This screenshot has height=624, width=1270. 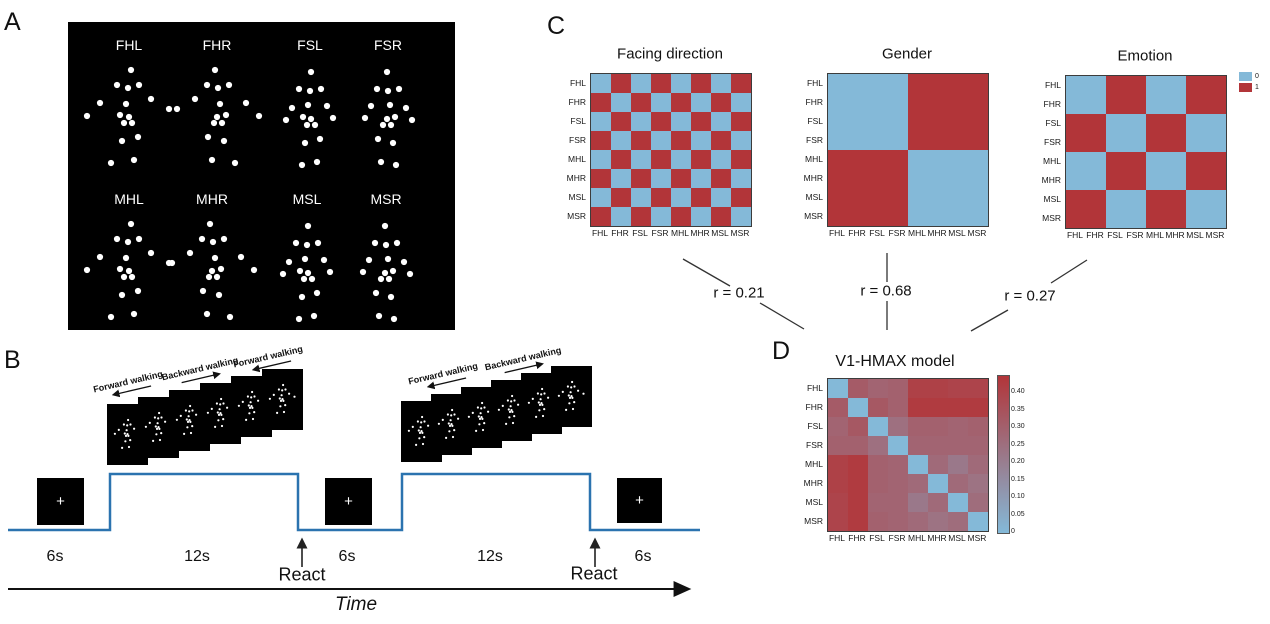 I want to click on rdm-row-label: FHL, so click(x=577, y=83).